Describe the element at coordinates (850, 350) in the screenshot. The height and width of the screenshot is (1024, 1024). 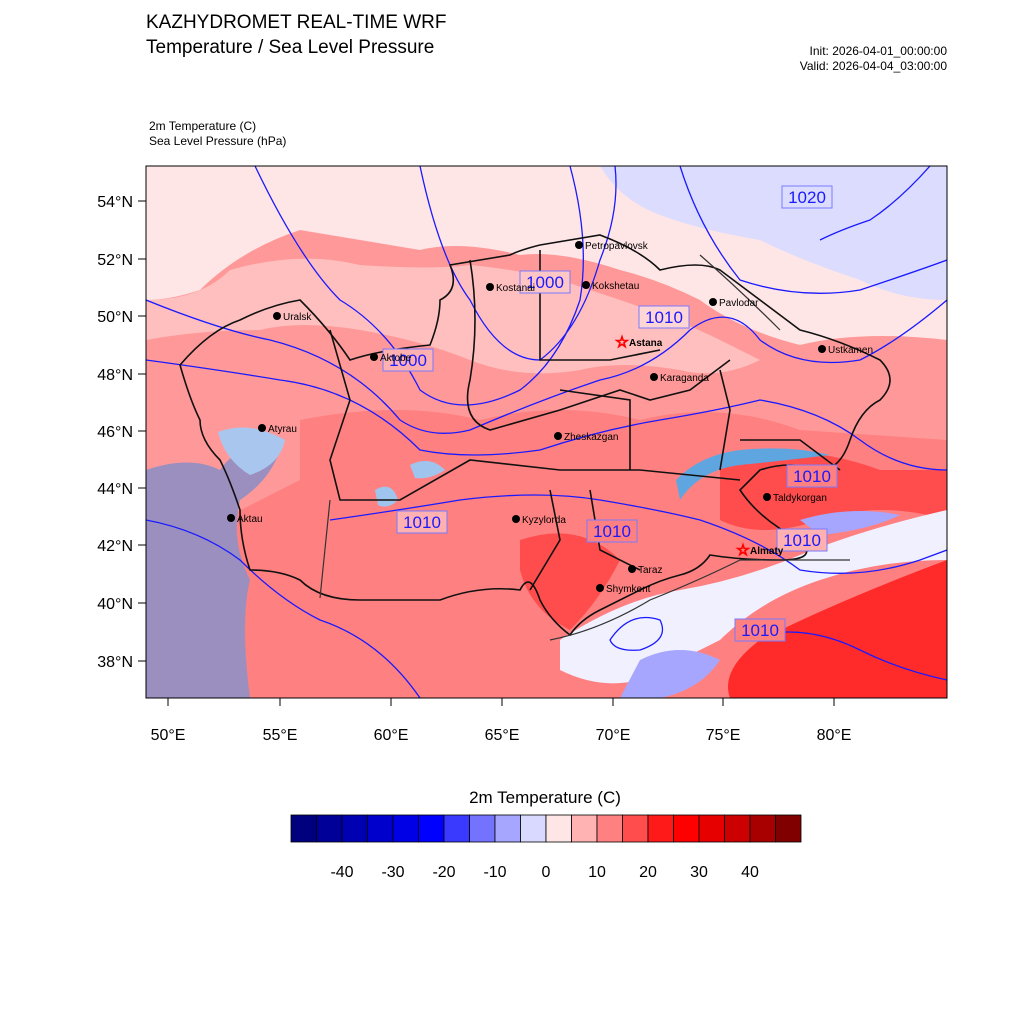
I see `city-label-ustkamen: Ustkamen` at that location.